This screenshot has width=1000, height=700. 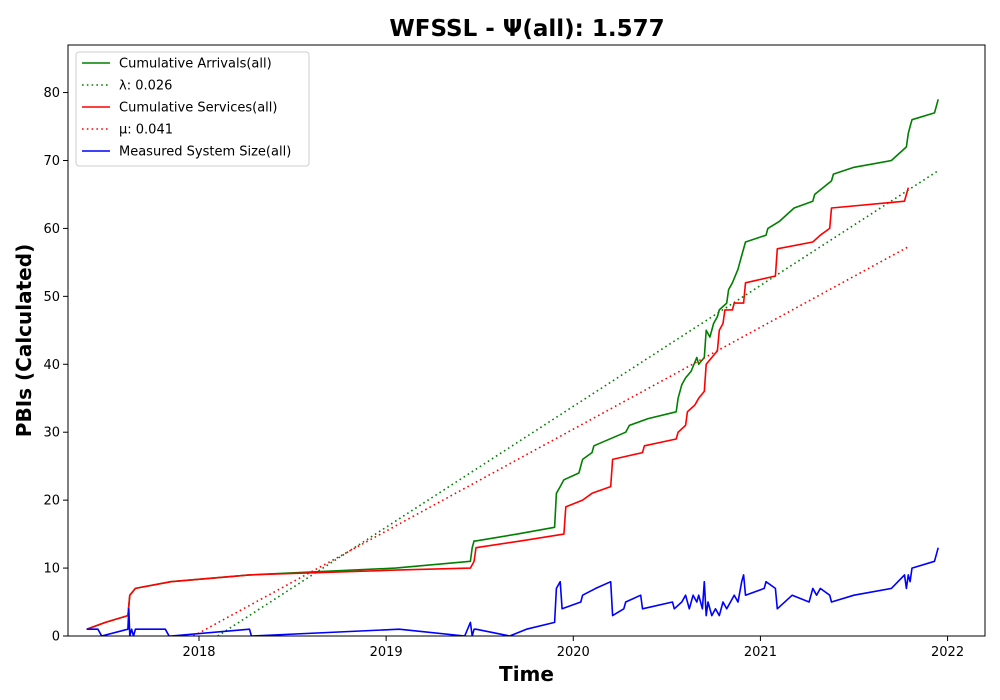 I want to click on x-tick-label: 2020, so click(x=573, y=652).